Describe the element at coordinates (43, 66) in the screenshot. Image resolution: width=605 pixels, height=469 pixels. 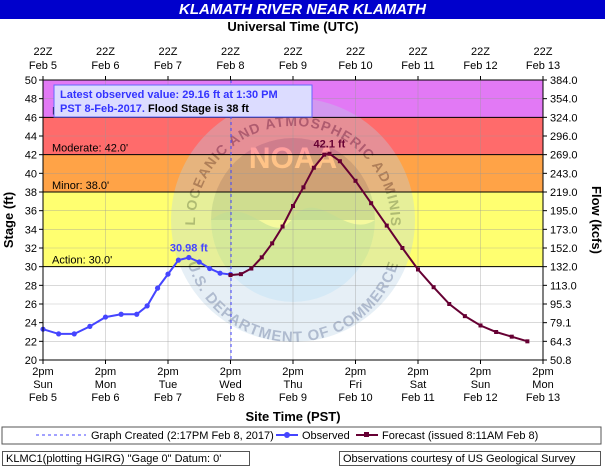
I see `top-tick-label: Feb 5` at that location.